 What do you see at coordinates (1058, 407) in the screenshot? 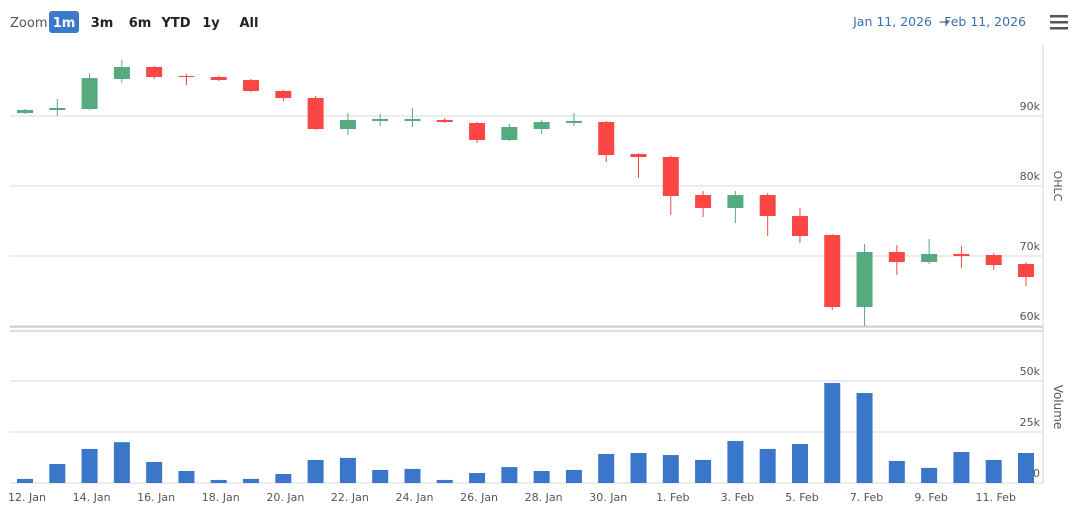
I see `axis-title: Volume` at bounding box center [1058, 407].